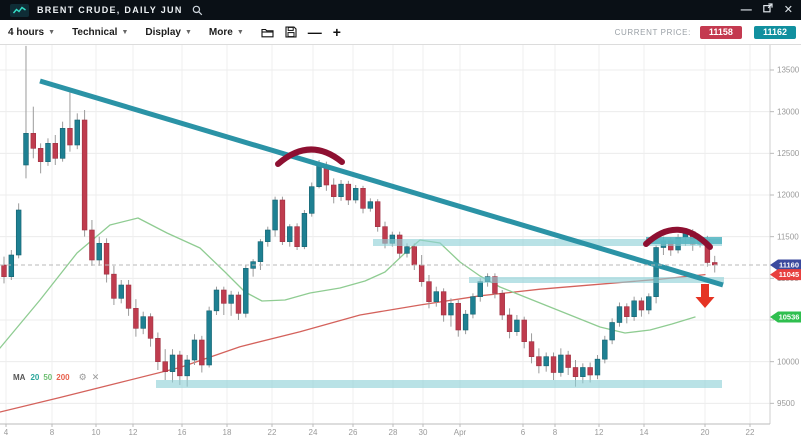 The height and width of the screenshot is (438, 801). I want to click on svg-text: 13500, so click(788, 70).